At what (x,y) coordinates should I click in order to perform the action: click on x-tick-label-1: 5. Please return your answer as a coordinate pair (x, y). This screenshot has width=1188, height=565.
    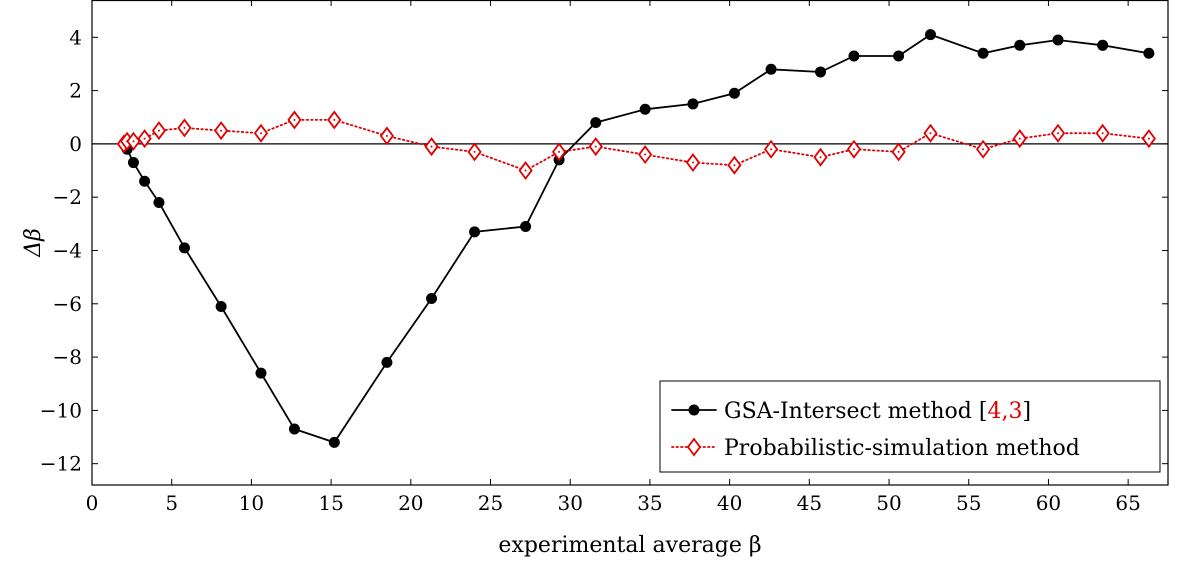
    Looking at the image, I should click on (171, 503).